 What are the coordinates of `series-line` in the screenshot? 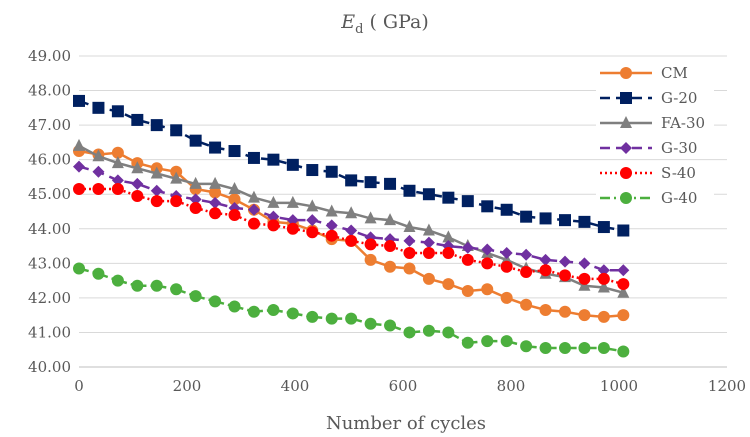 It's located at (351, 310).